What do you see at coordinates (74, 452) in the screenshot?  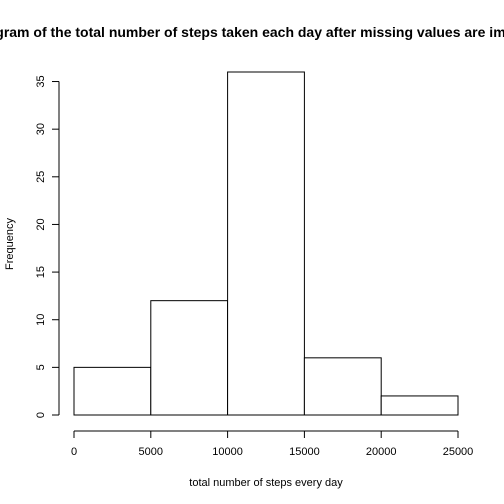 I see `x-tick-label: 0` at bounding box center [74, 452].